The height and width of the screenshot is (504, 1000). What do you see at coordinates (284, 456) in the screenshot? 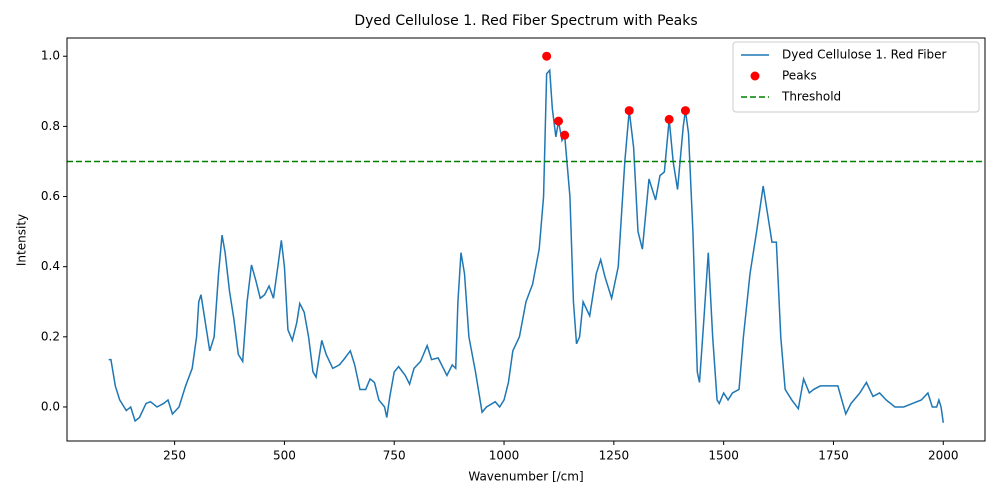
I see `x-tick-label: 500` at bounding box center [284, 456].